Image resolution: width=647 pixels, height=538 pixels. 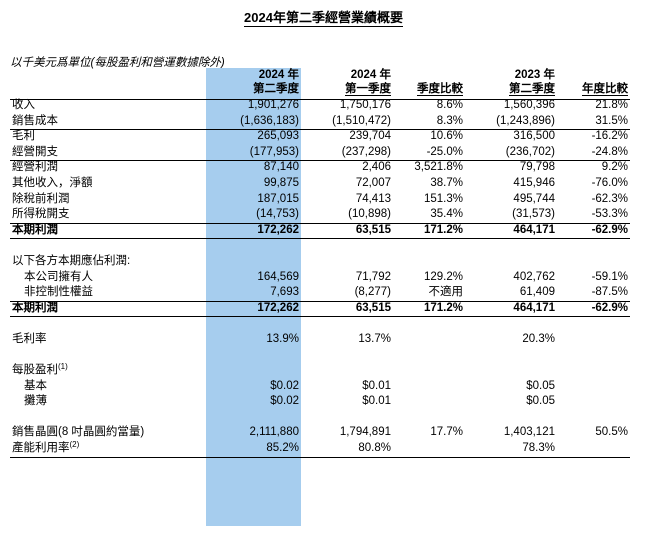 What do you see at coordinates (534, 198) in the screenshot?
I see `value-q2-2023: 495,744` at bounding box center [534, 198].